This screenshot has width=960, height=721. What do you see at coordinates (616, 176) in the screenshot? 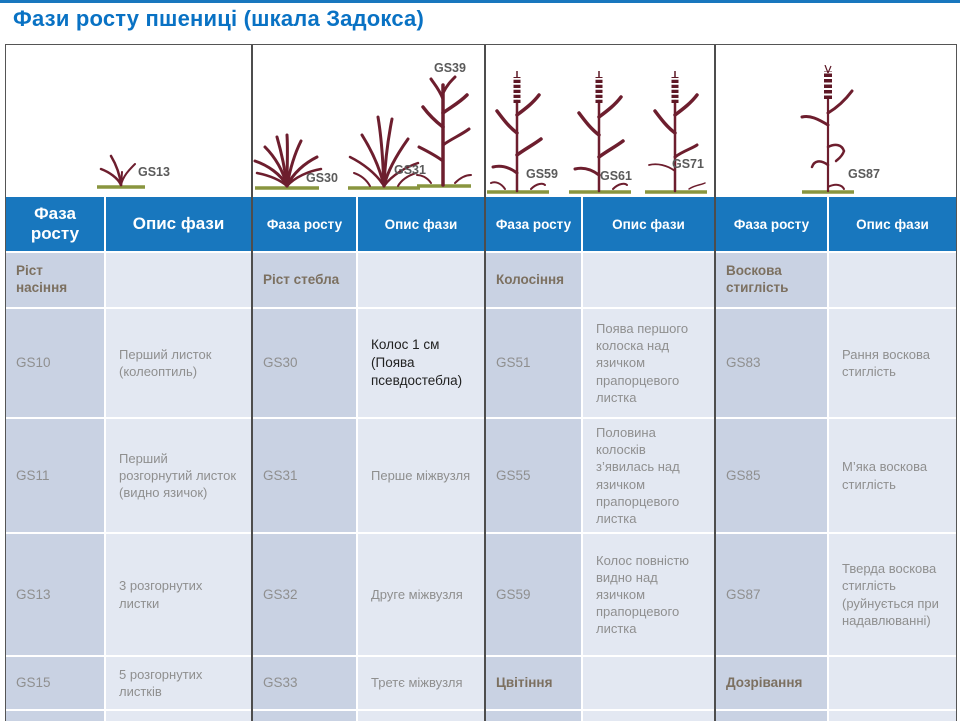
I see `plant-label-gs61: GS61` at bounding box center [616, 176].